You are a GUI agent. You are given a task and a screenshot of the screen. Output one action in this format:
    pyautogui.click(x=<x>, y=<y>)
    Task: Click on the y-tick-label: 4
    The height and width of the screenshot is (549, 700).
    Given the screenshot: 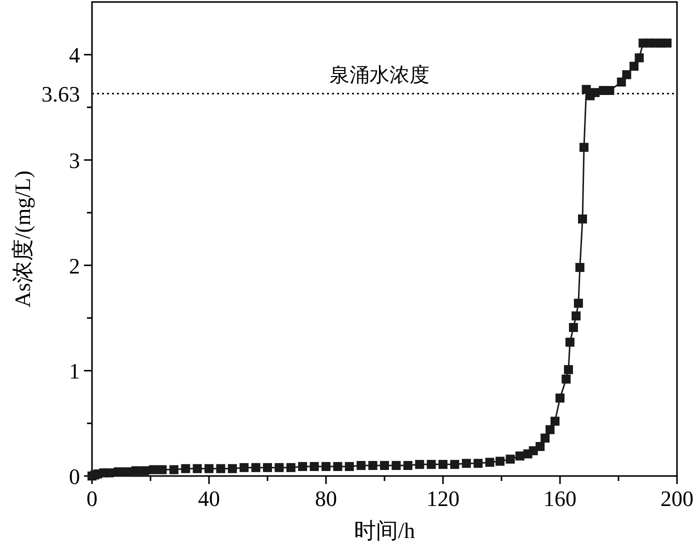 What is the action you would take?
    pyautogui.click(x=74, y=55)
    